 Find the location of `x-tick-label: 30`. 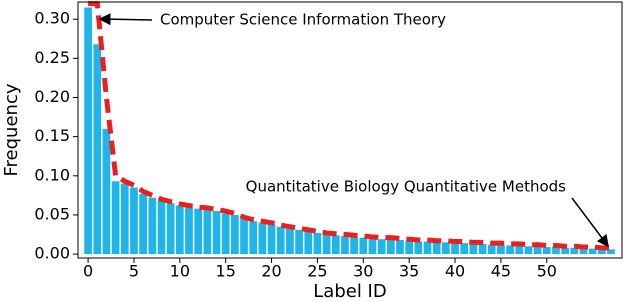

x-tick-label: 30 is located at coordinates (363, 271).